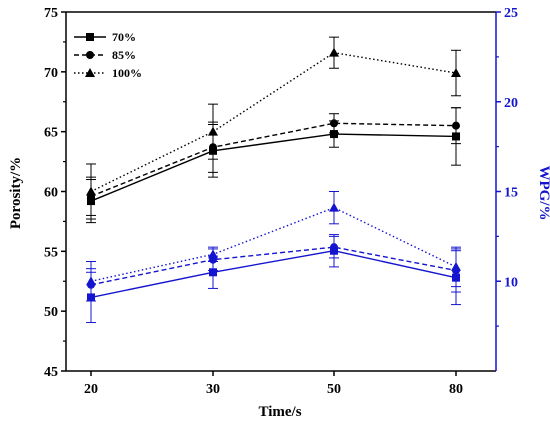 This screenshot has height=427, width=550. What do you see at coordinates (334, 389) in the screenshot?
I see `x-tick-label: 50` at bounding box center [334, 389].